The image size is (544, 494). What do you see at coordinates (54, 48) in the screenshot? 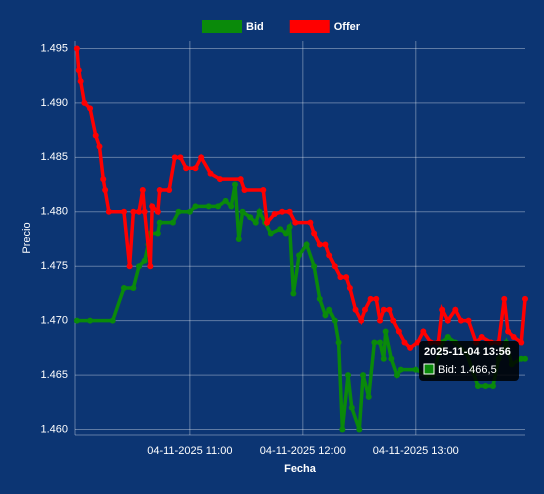
I see `y-tick-label: 1.495` at bounding box center [54, 48].